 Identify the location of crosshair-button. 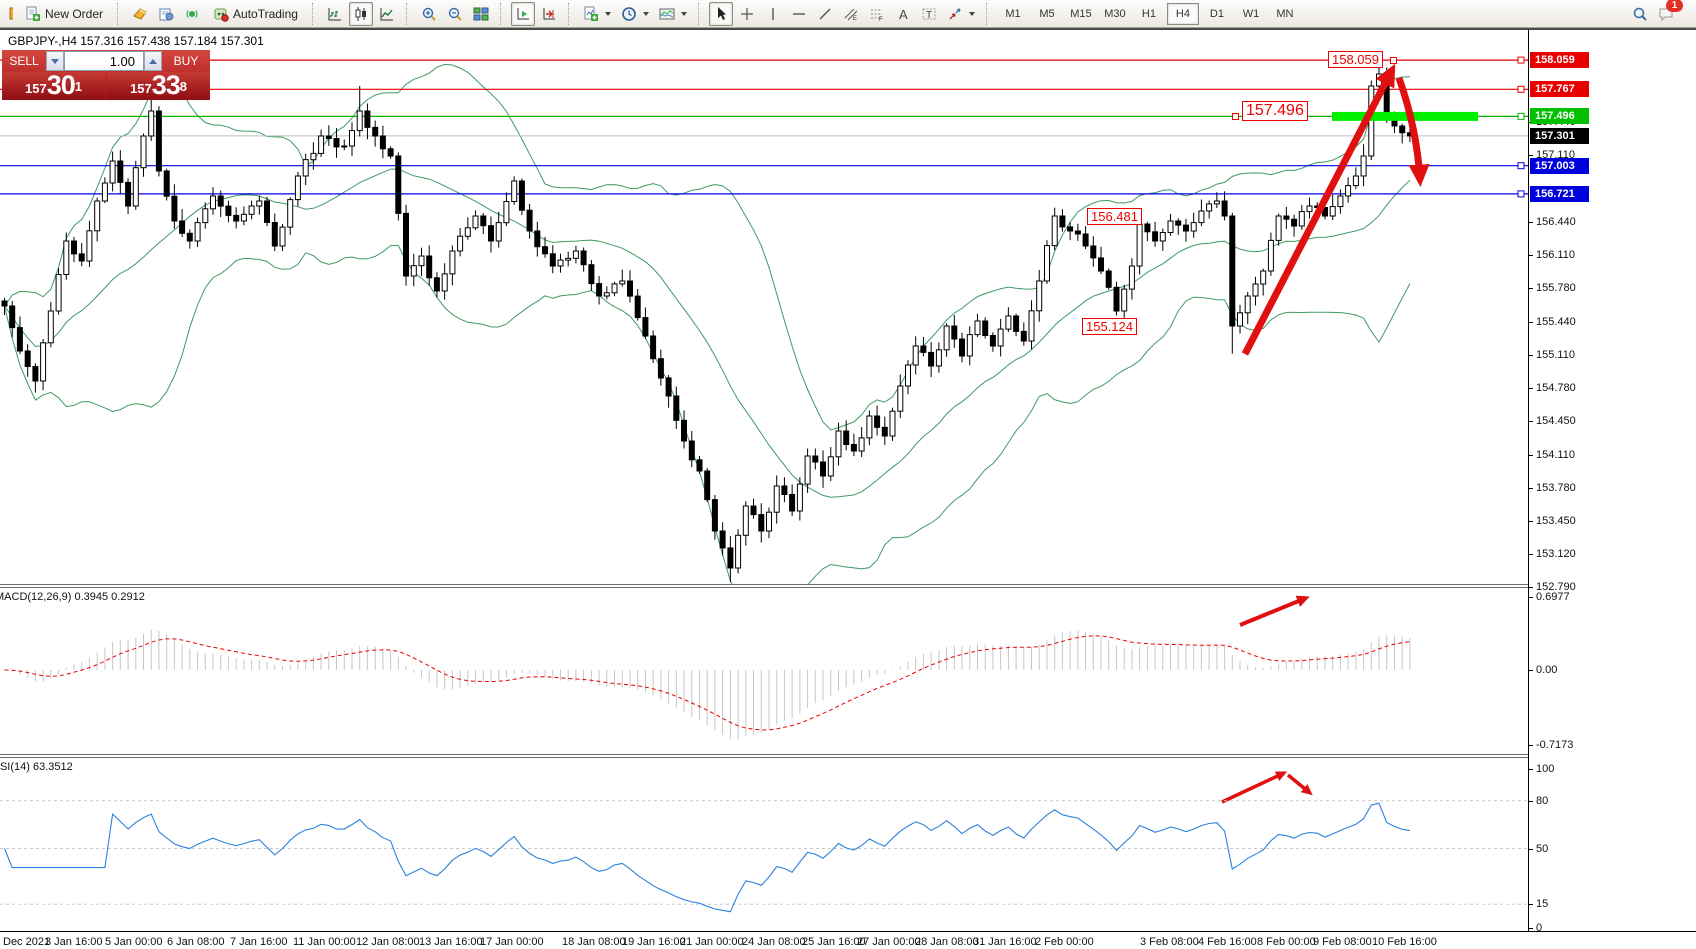
(747, 14).